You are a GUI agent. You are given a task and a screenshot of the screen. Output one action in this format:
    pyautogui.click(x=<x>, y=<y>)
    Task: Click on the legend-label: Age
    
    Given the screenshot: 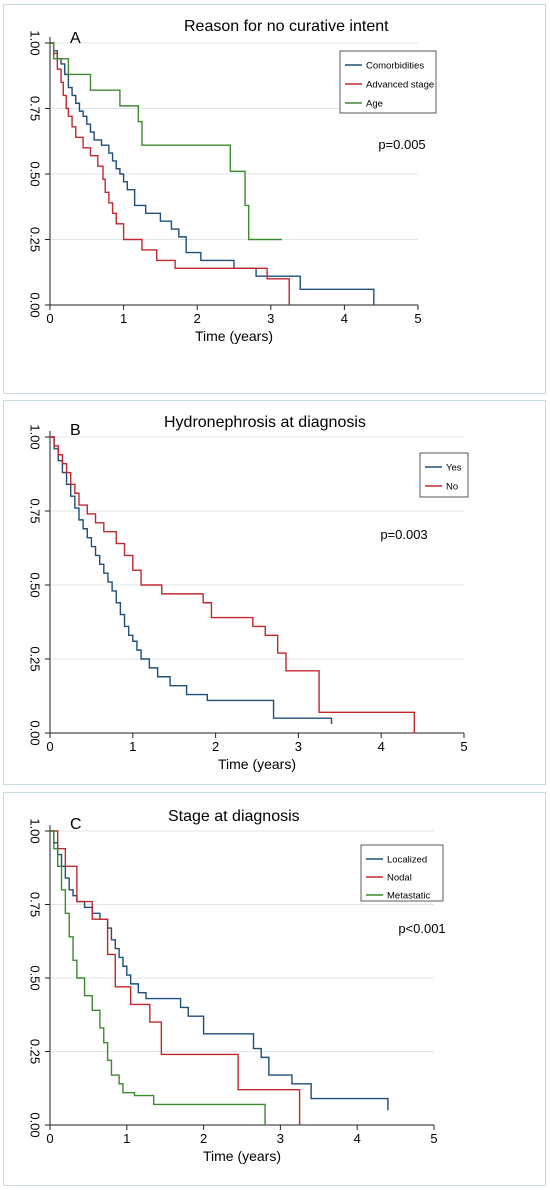 What is the action you would take?
    pyautogui.click(x=374, y=104)
    